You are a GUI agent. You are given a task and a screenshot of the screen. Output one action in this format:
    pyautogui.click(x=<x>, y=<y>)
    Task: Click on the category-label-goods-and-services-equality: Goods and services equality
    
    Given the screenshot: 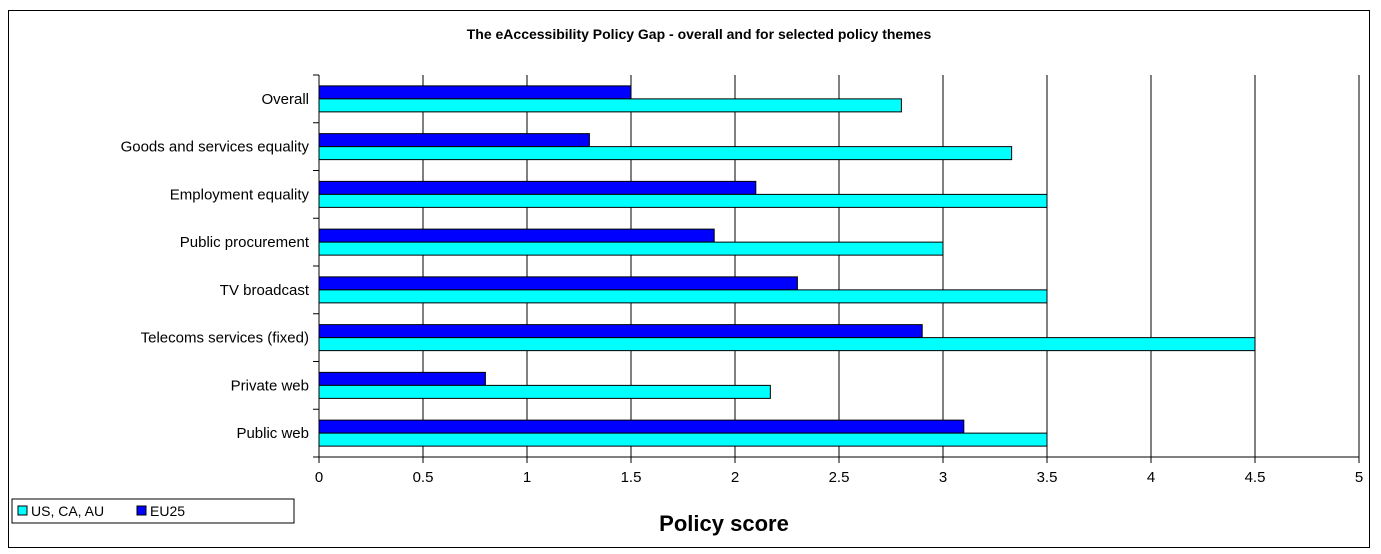 What is the action you would take?
    pyautogui.click(x=215, y=147)
    